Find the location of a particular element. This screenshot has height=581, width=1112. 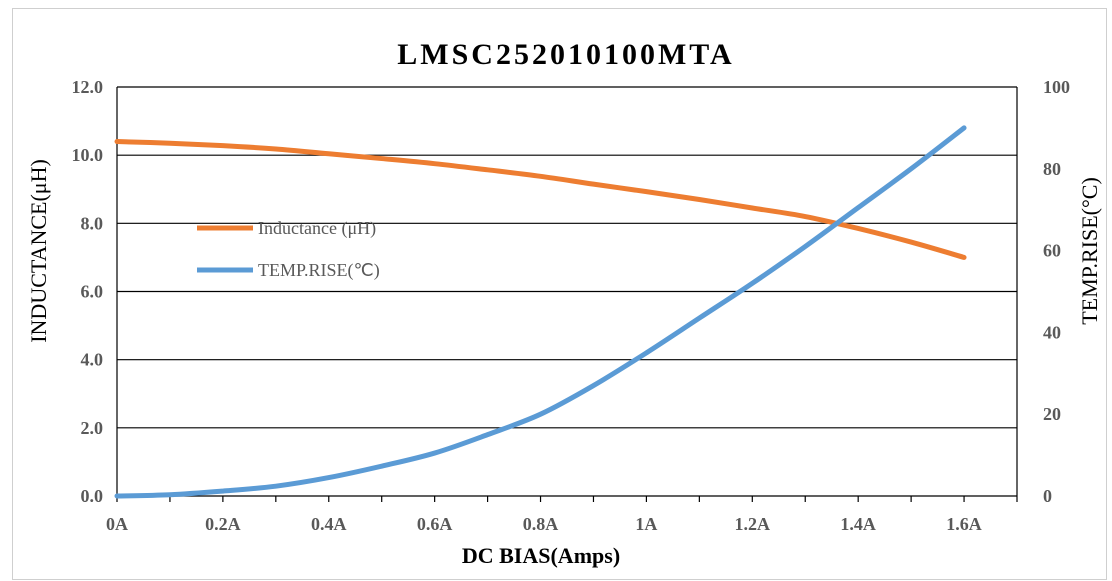

y-tick-label: 6.0 is located at coordinates (92, 292).